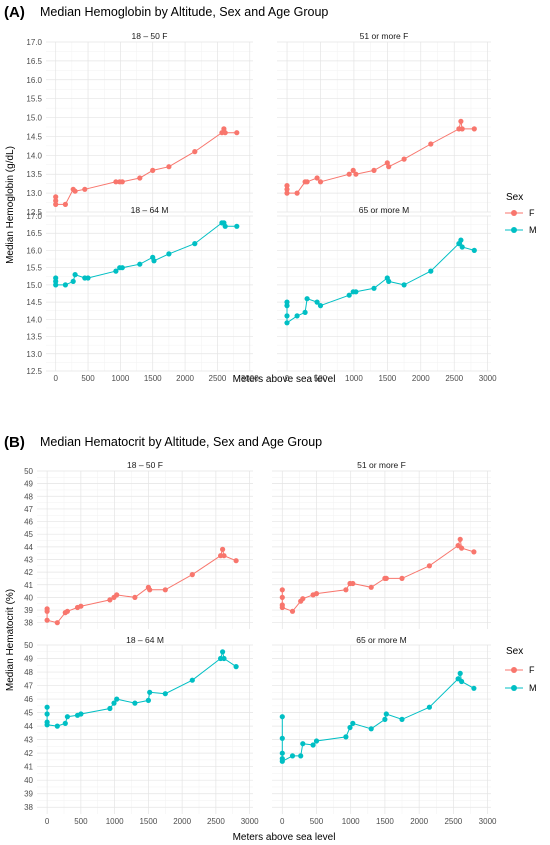  What do you see at coordinates (533, 688) in the screenshot?
I see `legend-b-m-label: M` at bounding box center [533, 688].